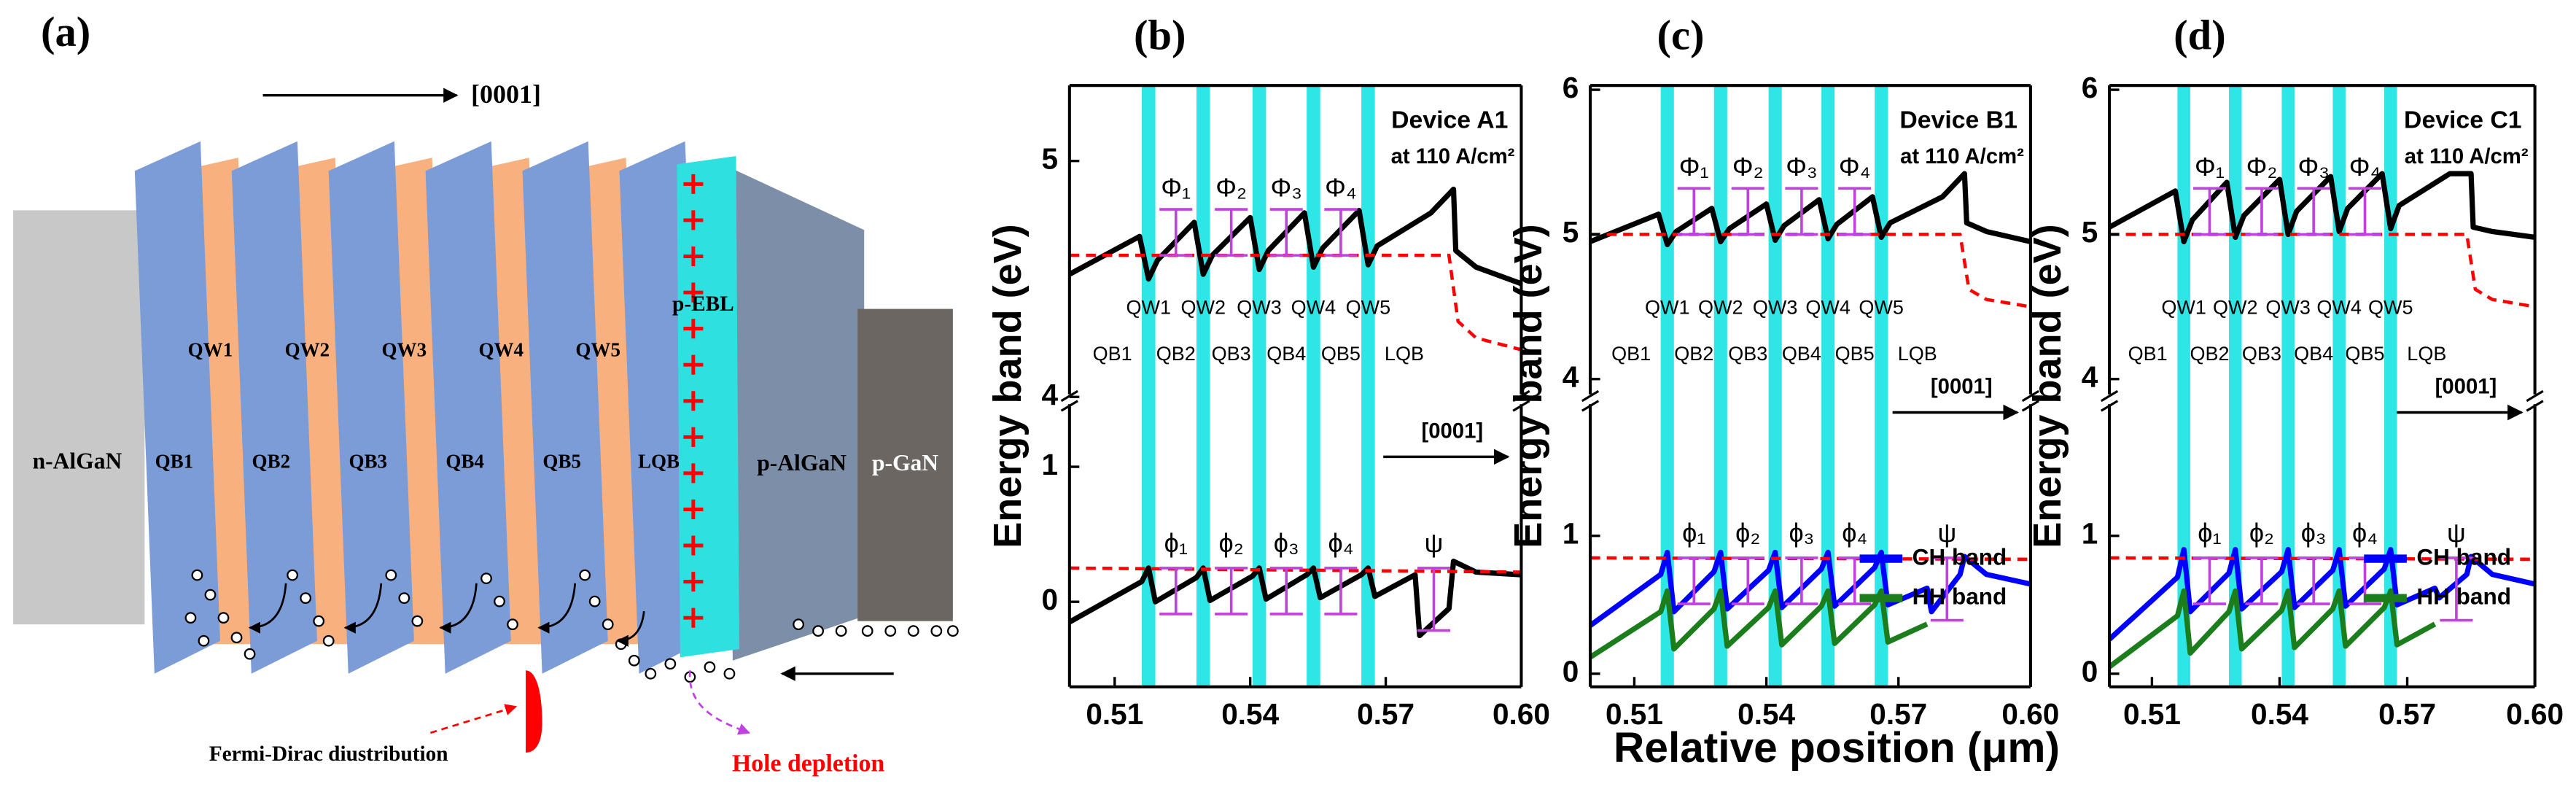 Image resolution: width=2576 pixels, height=792 pixels. Describe the element at coordinates (77, 461) in the screenshot. I see `layer-label: n-AlGaN` at that location.